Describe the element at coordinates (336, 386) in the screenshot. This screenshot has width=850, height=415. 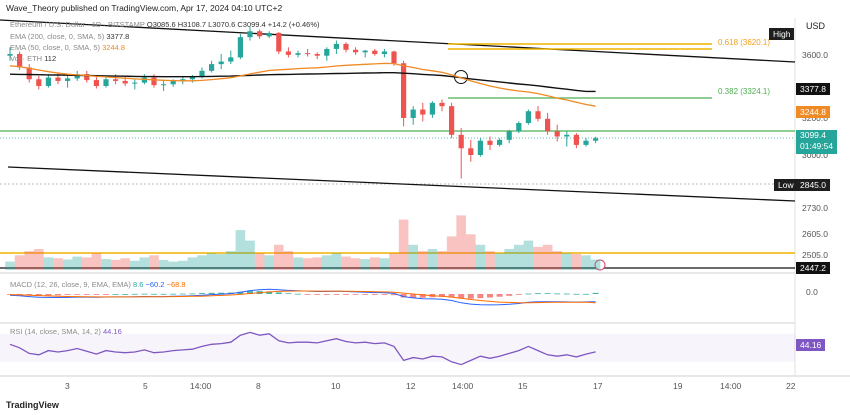
I see `time-tick-5: 10` at that location.